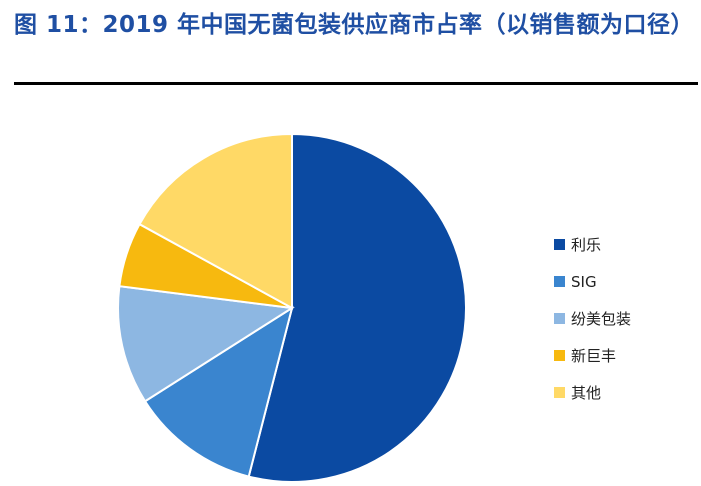 The width and height of the screenshot is (701, 486). Describe the element at coordinates (356, 83) in the screenshot. I see `title-underline` at that location.